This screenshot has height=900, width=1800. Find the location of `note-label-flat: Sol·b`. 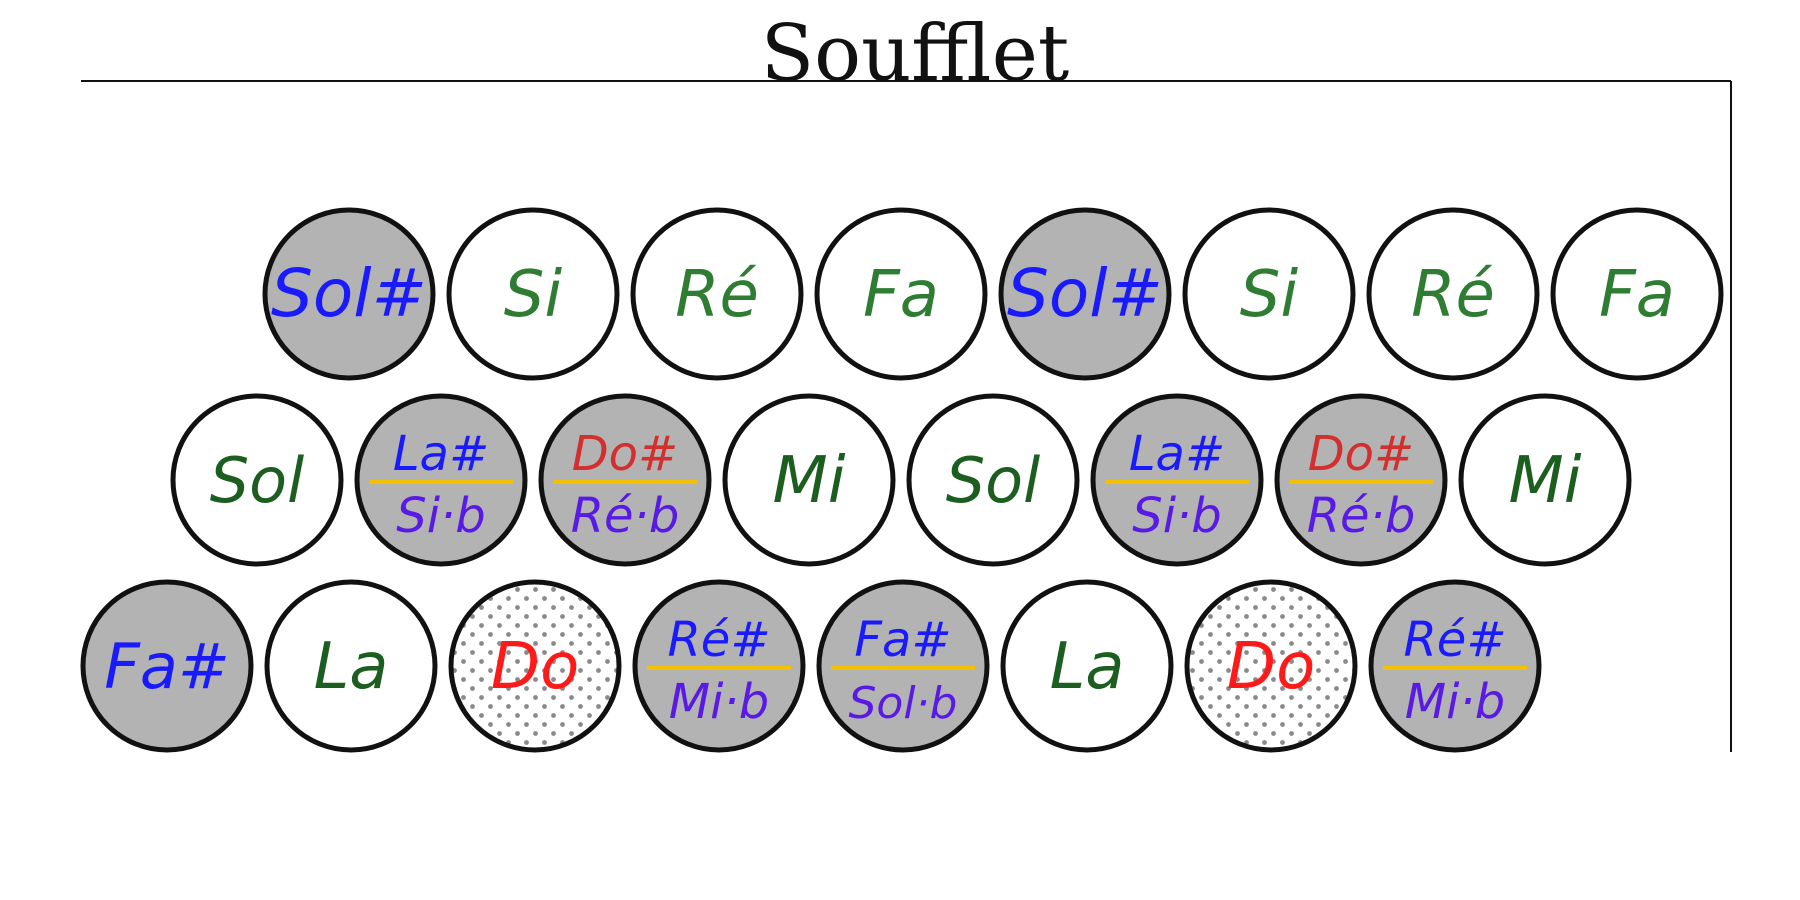

note-label-flat: Sol·b is located at coordinates (903, 703).